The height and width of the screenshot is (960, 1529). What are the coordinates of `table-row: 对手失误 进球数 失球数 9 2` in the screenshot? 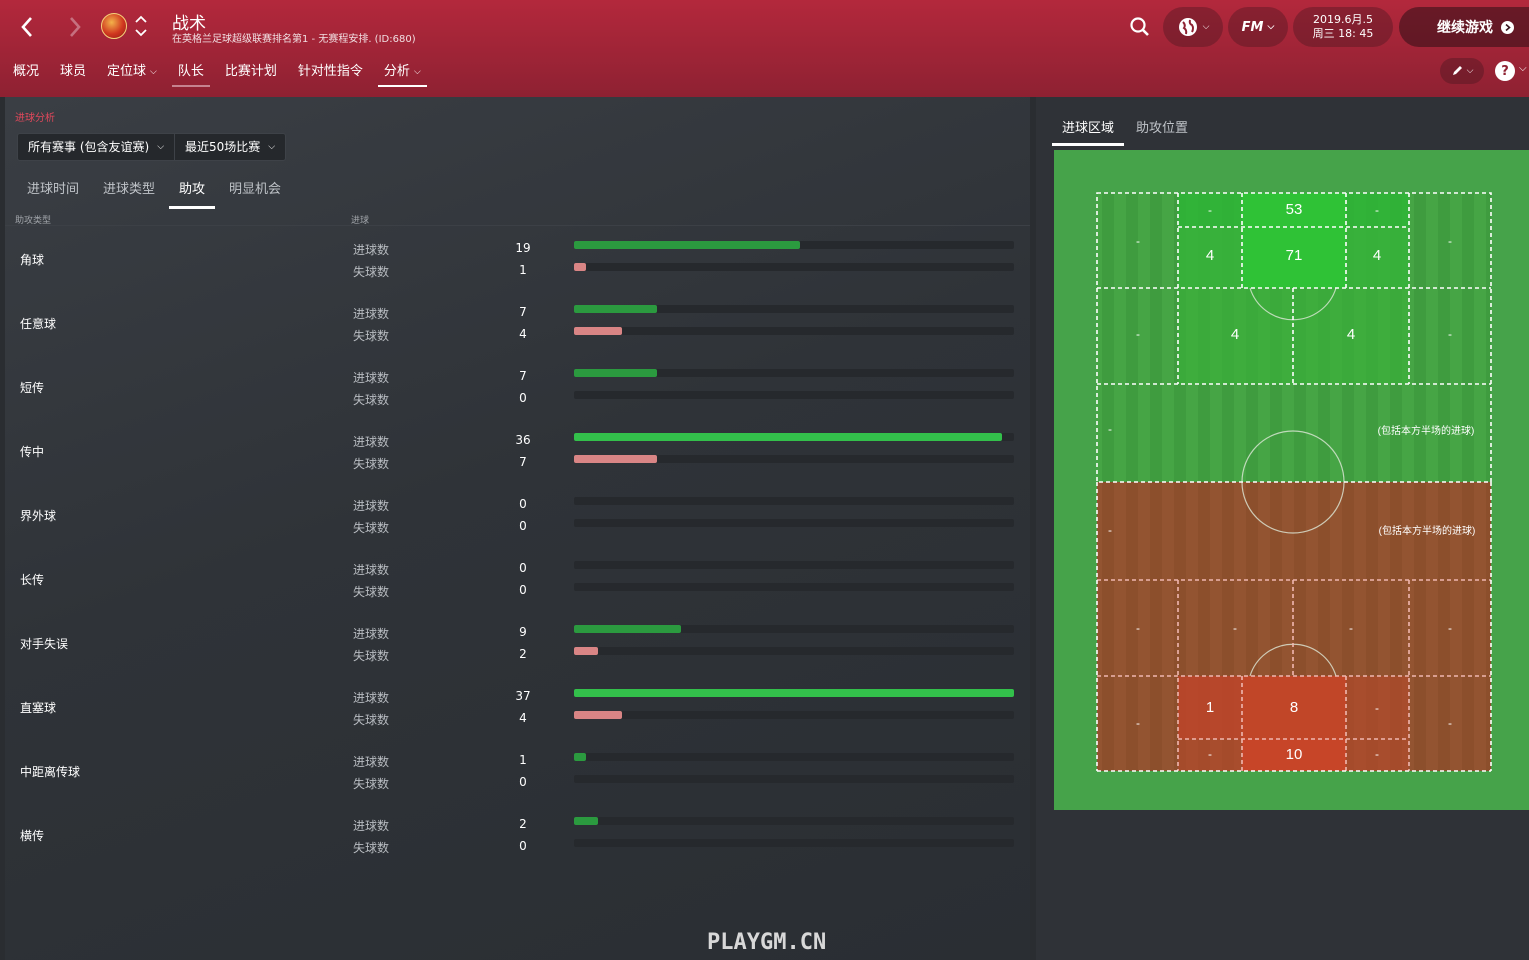 It's located at (517, 646).